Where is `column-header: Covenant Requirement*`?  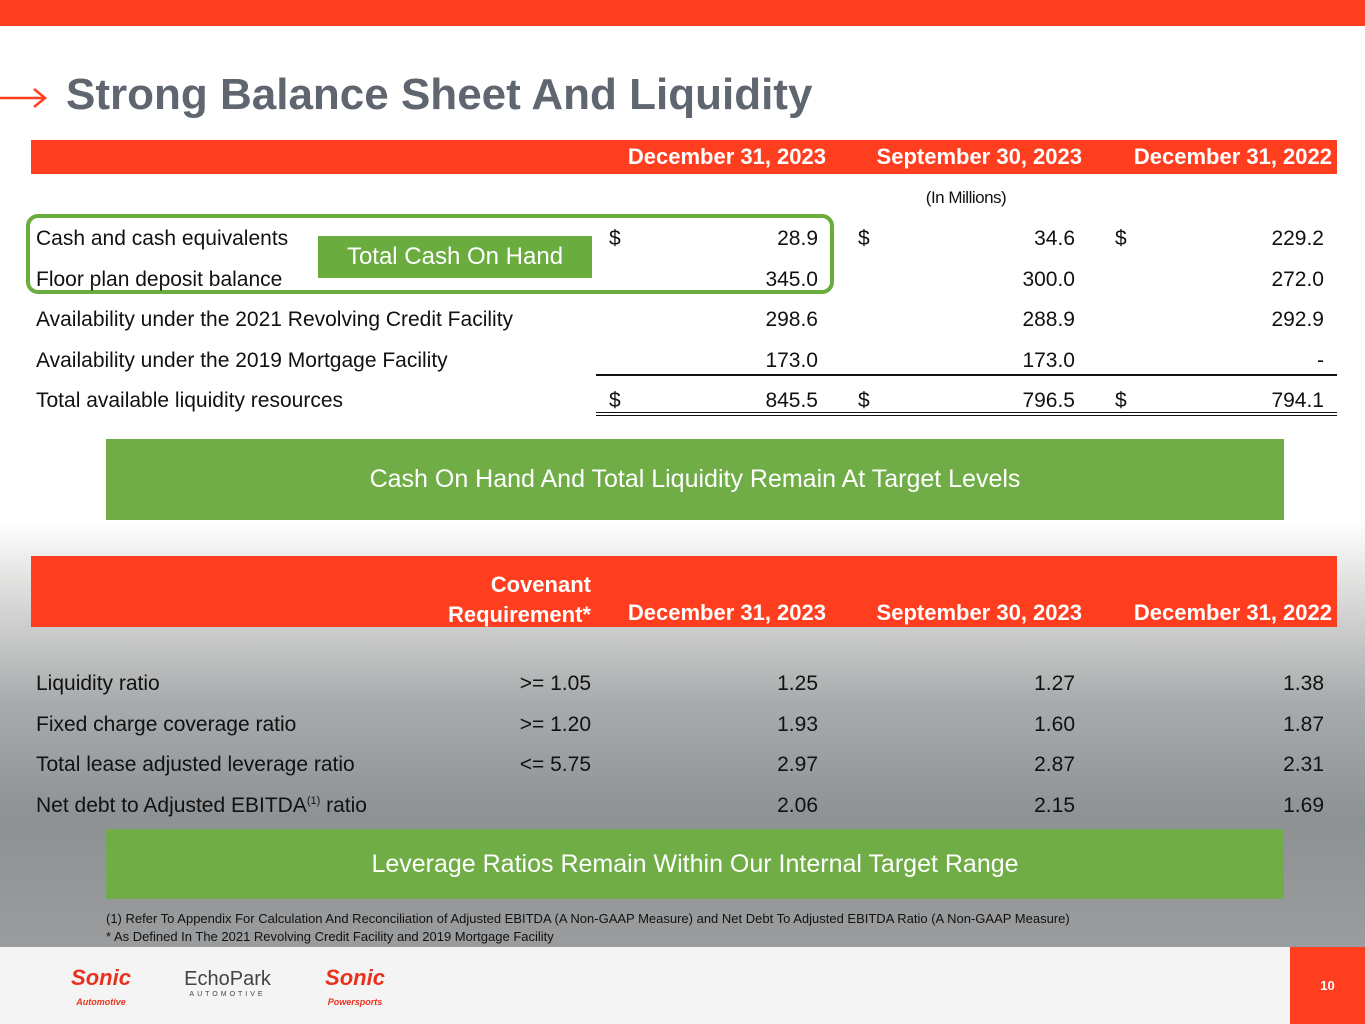 column-header: Covenant Requirement* is located at coordinates (519, 599).